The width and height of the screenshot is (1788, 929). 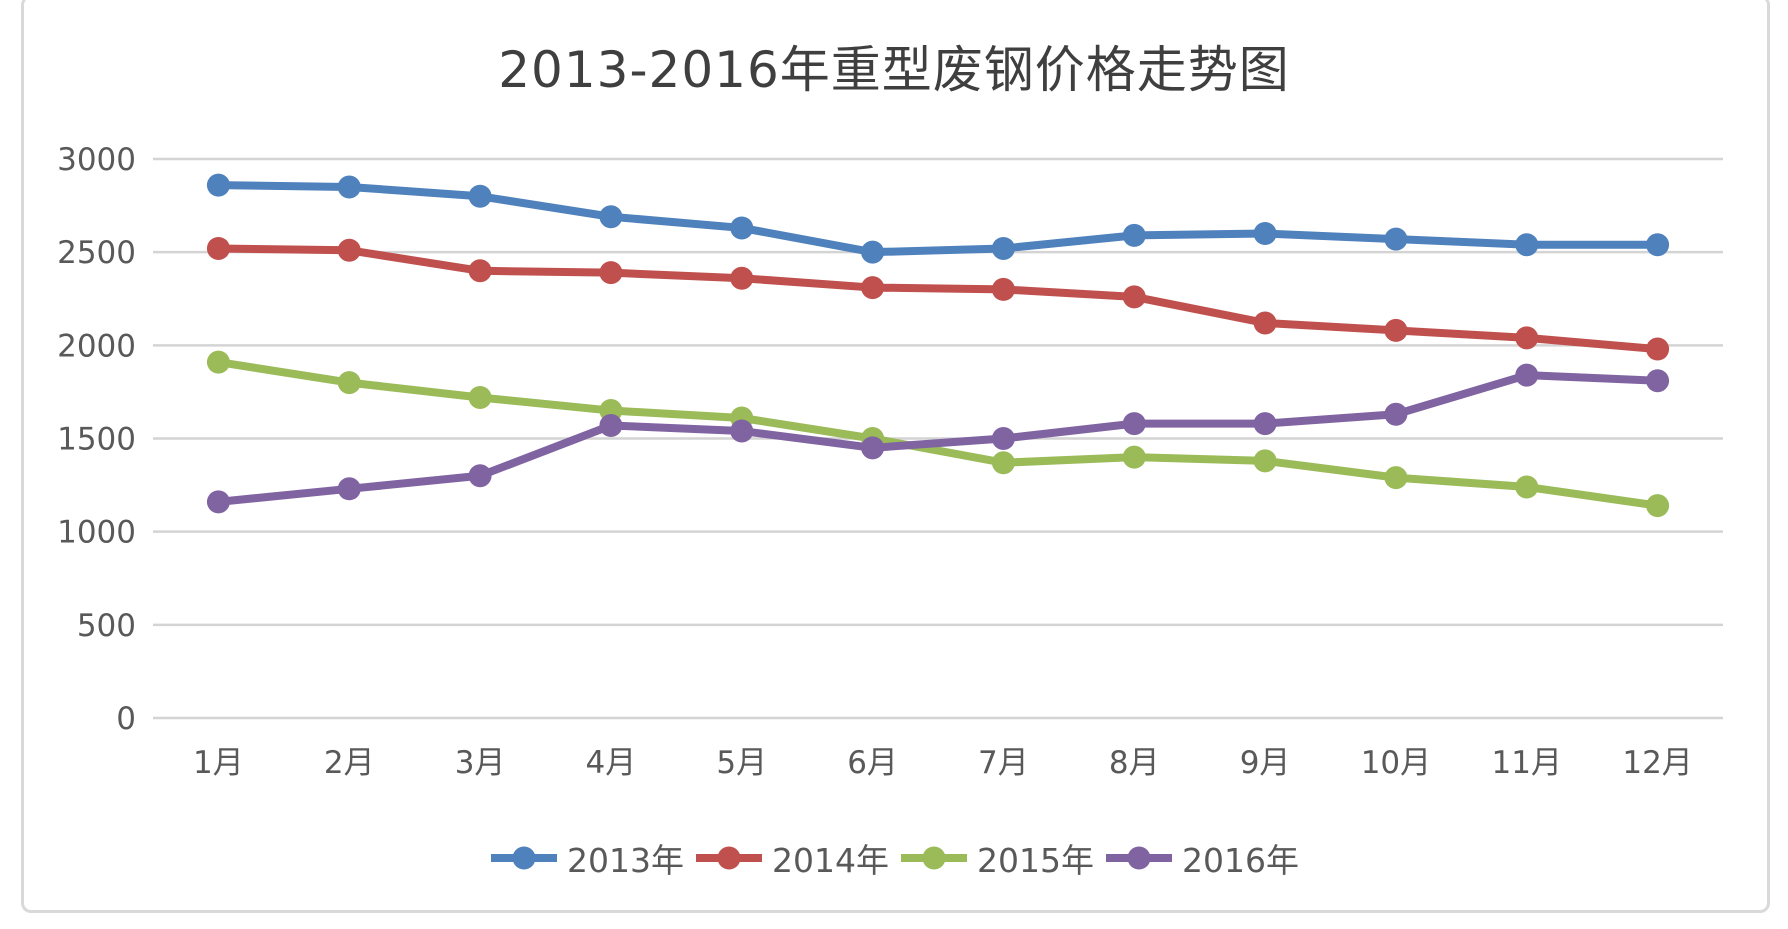 I want to click on data-point-2016年-2月, so click(x=349, y=489).